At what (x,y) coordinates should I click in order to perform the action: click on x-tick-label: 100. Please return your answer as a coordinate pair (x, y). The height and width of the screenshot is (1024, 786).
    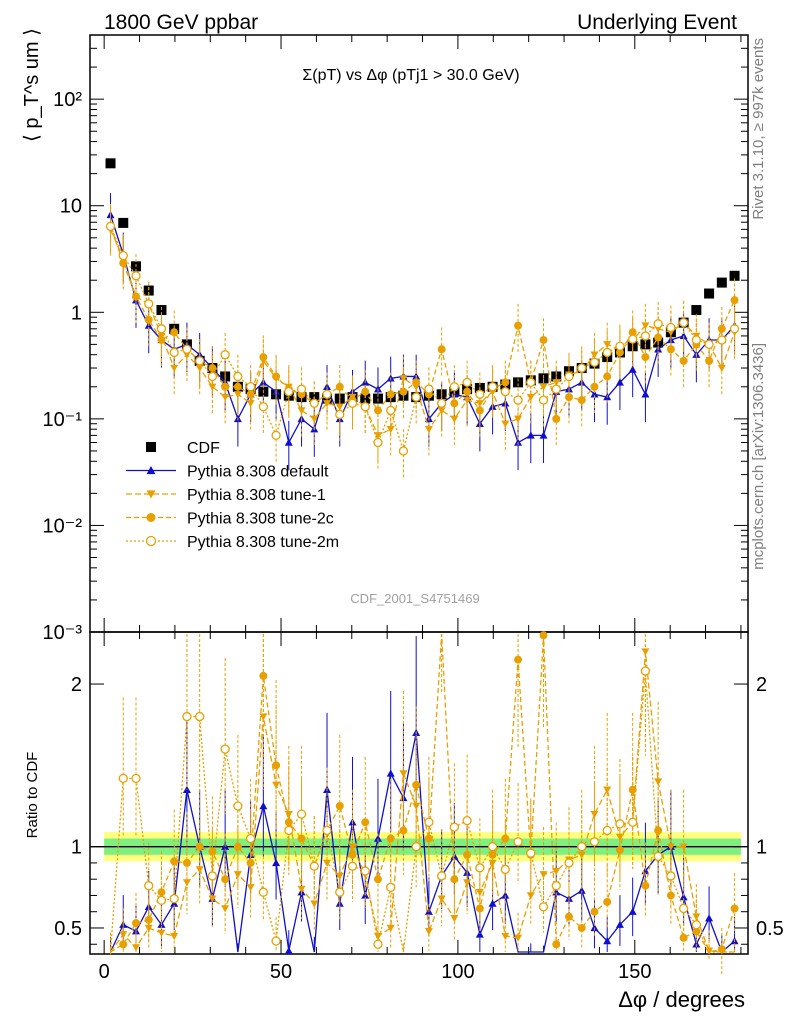
    Looking at the image, I should click on (457, 972).